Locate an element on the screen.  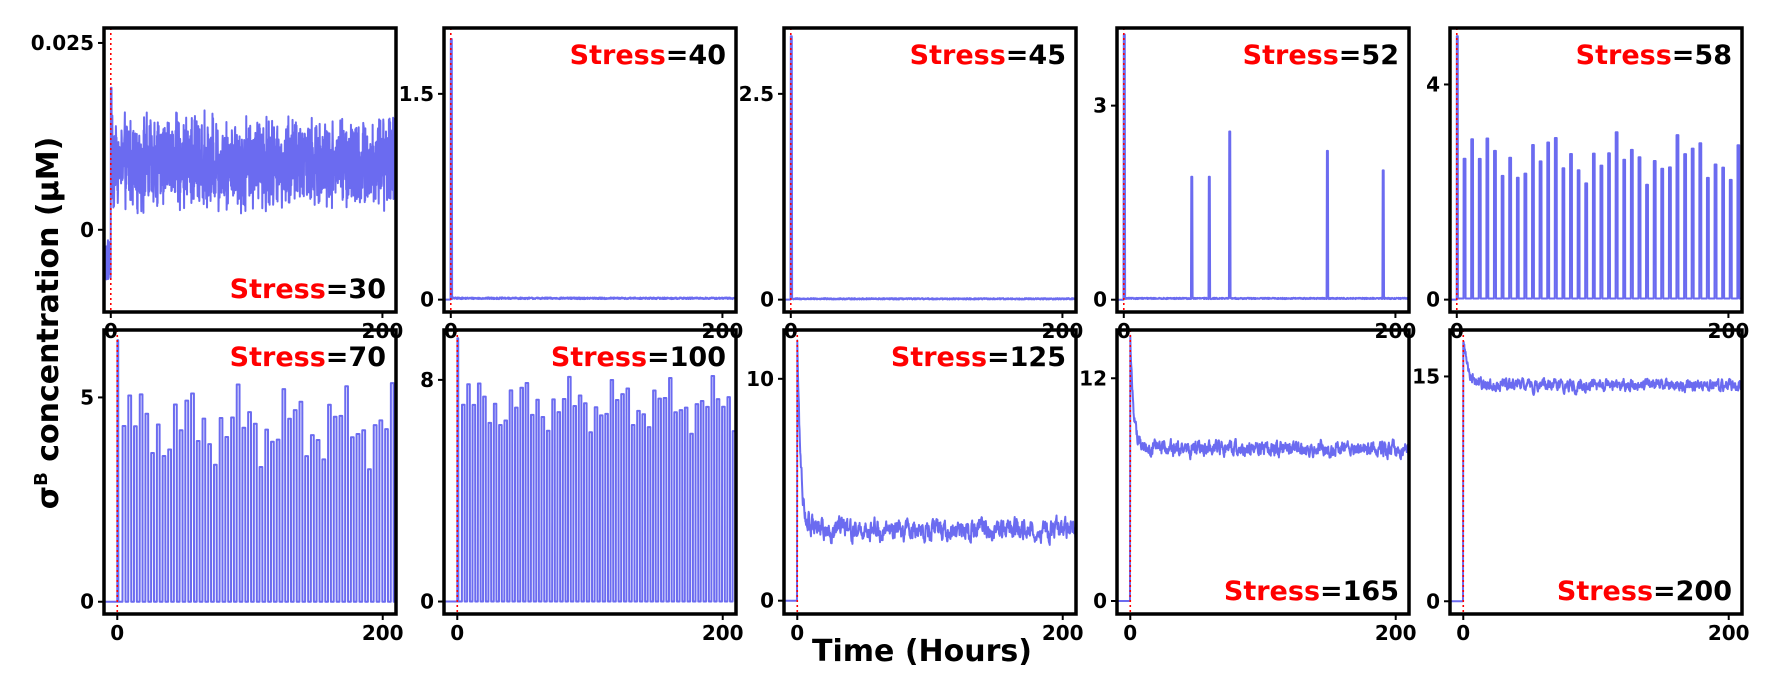
panel-stress-100: 0 8 0 200 Stress=100 is located at coordinates (582, 486).